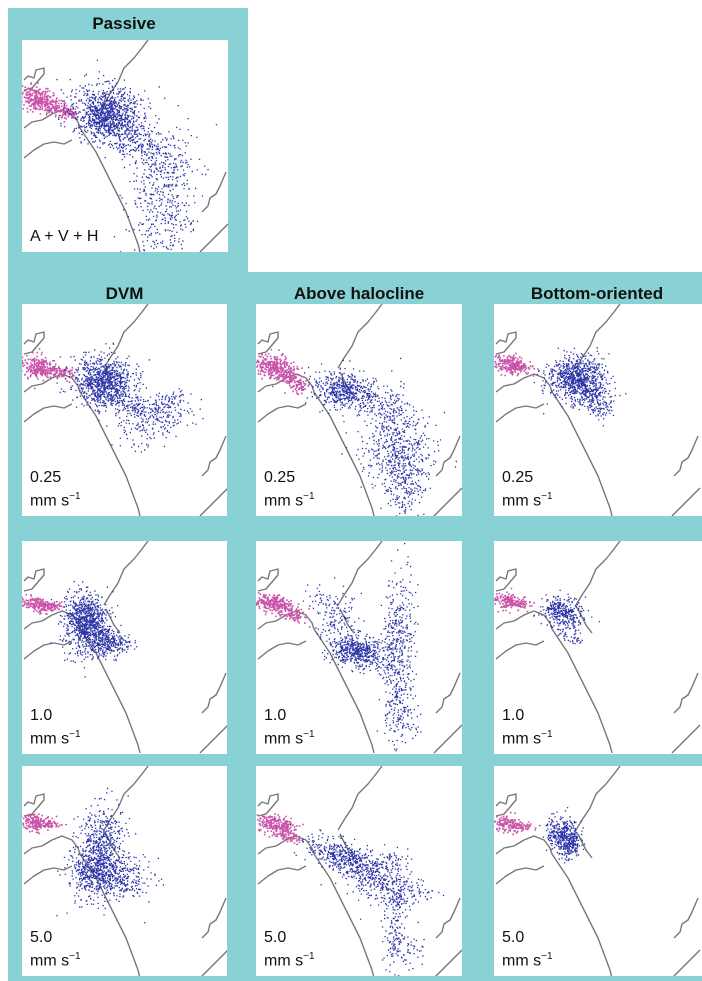  Describe the element at coordinates (598, 647) in the screenshot. I see `panel-bottom-oriented-1.0: 1.0 mm s−1` at that location.